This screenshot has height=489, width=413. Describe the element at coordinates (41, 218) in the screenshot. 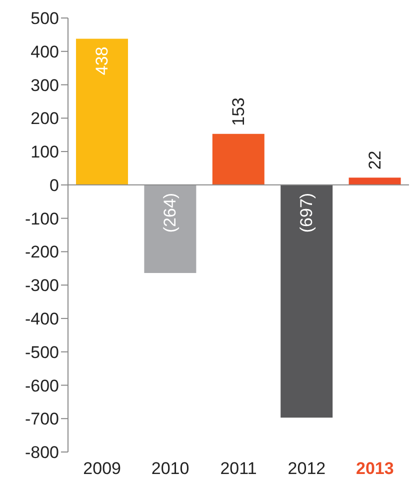

I see `y-tick-label: -100` at that location.